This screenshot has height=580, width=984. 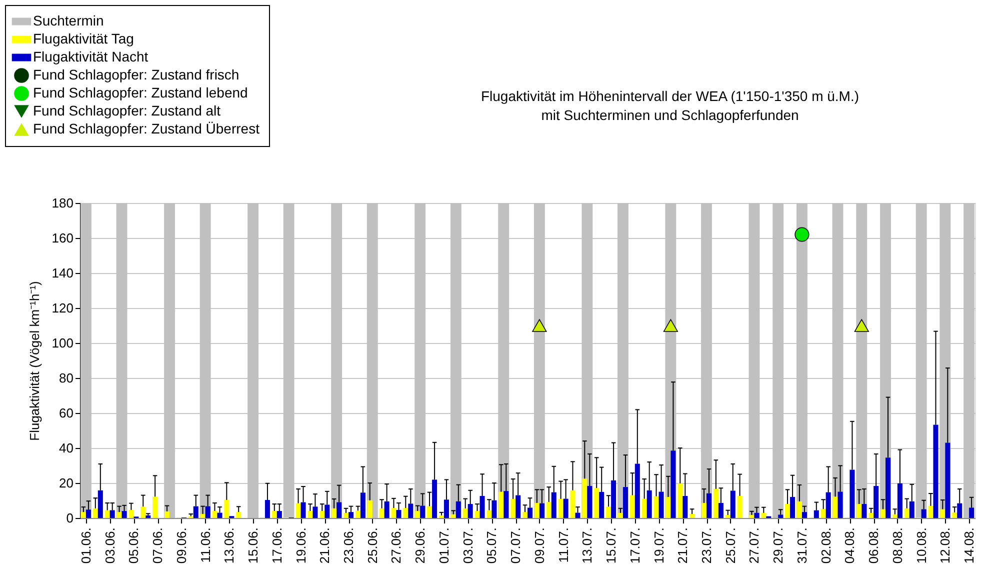 What do you see at coordinates (66, 448) in the screenshot?
I see `y-tick-label: 40` at bounding box center [66, 448].